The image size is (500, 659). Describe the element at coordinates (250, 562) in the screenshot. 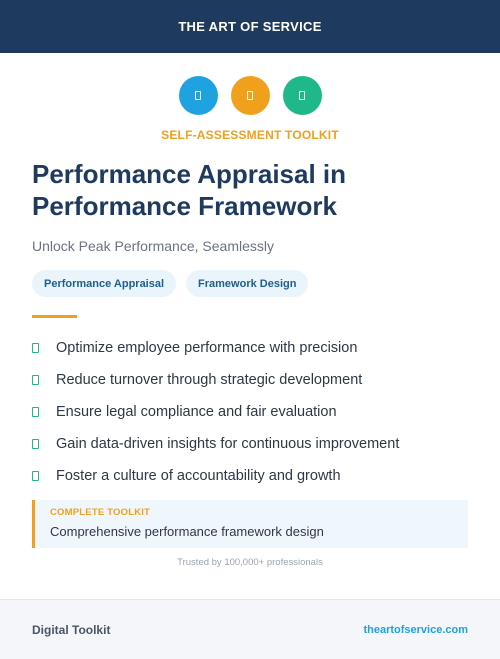

I see `trust-note: Trusted by 100,000+ professionals` at that location.